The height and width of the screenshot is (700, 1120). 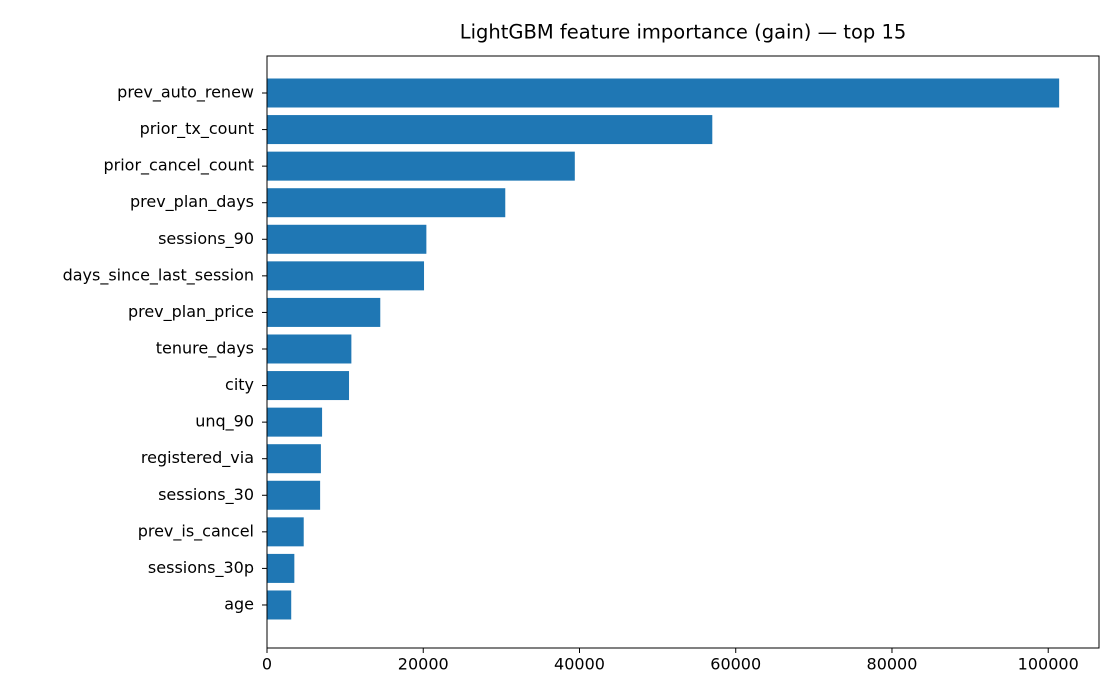 What do you see at coordinates (197, 129) in the screenshot?
I see `y-tick-label: prior_tx_count` at bounding box center [197, 129].